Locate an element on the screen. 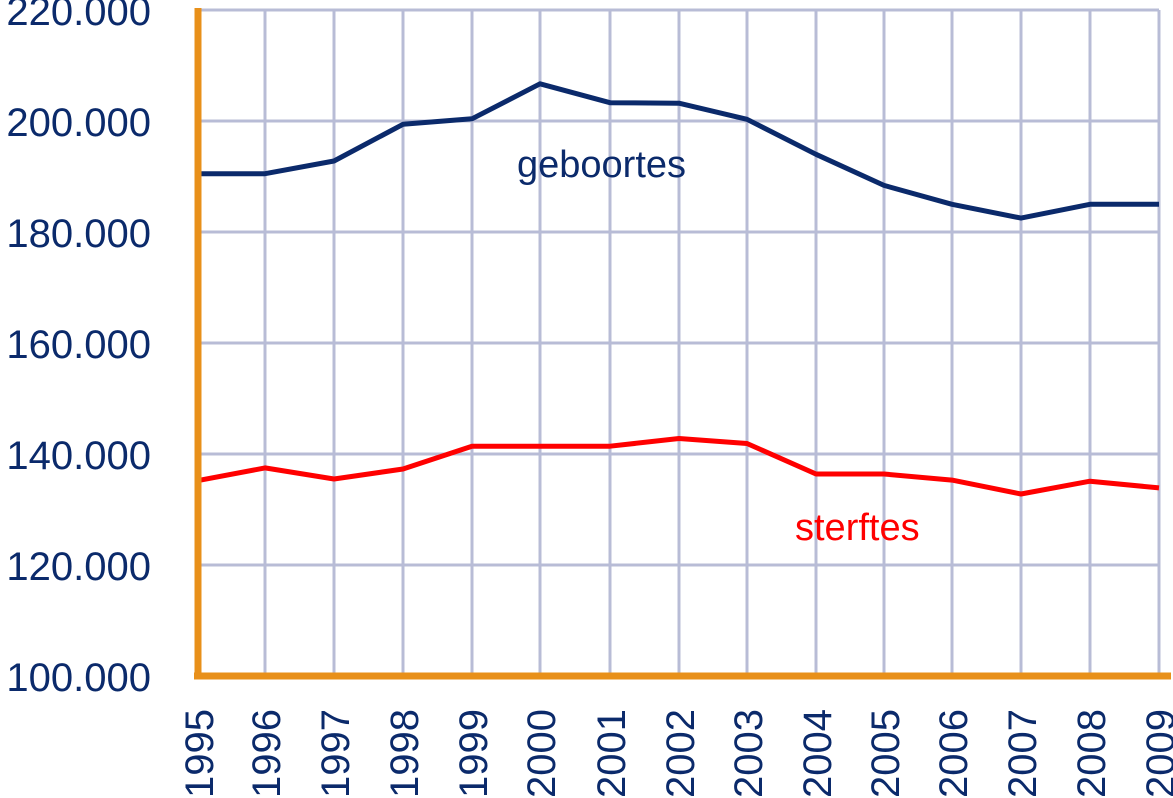 This screenshot has width=1173, height=798. series-line-sterftes is located at coordinates (678, 466).